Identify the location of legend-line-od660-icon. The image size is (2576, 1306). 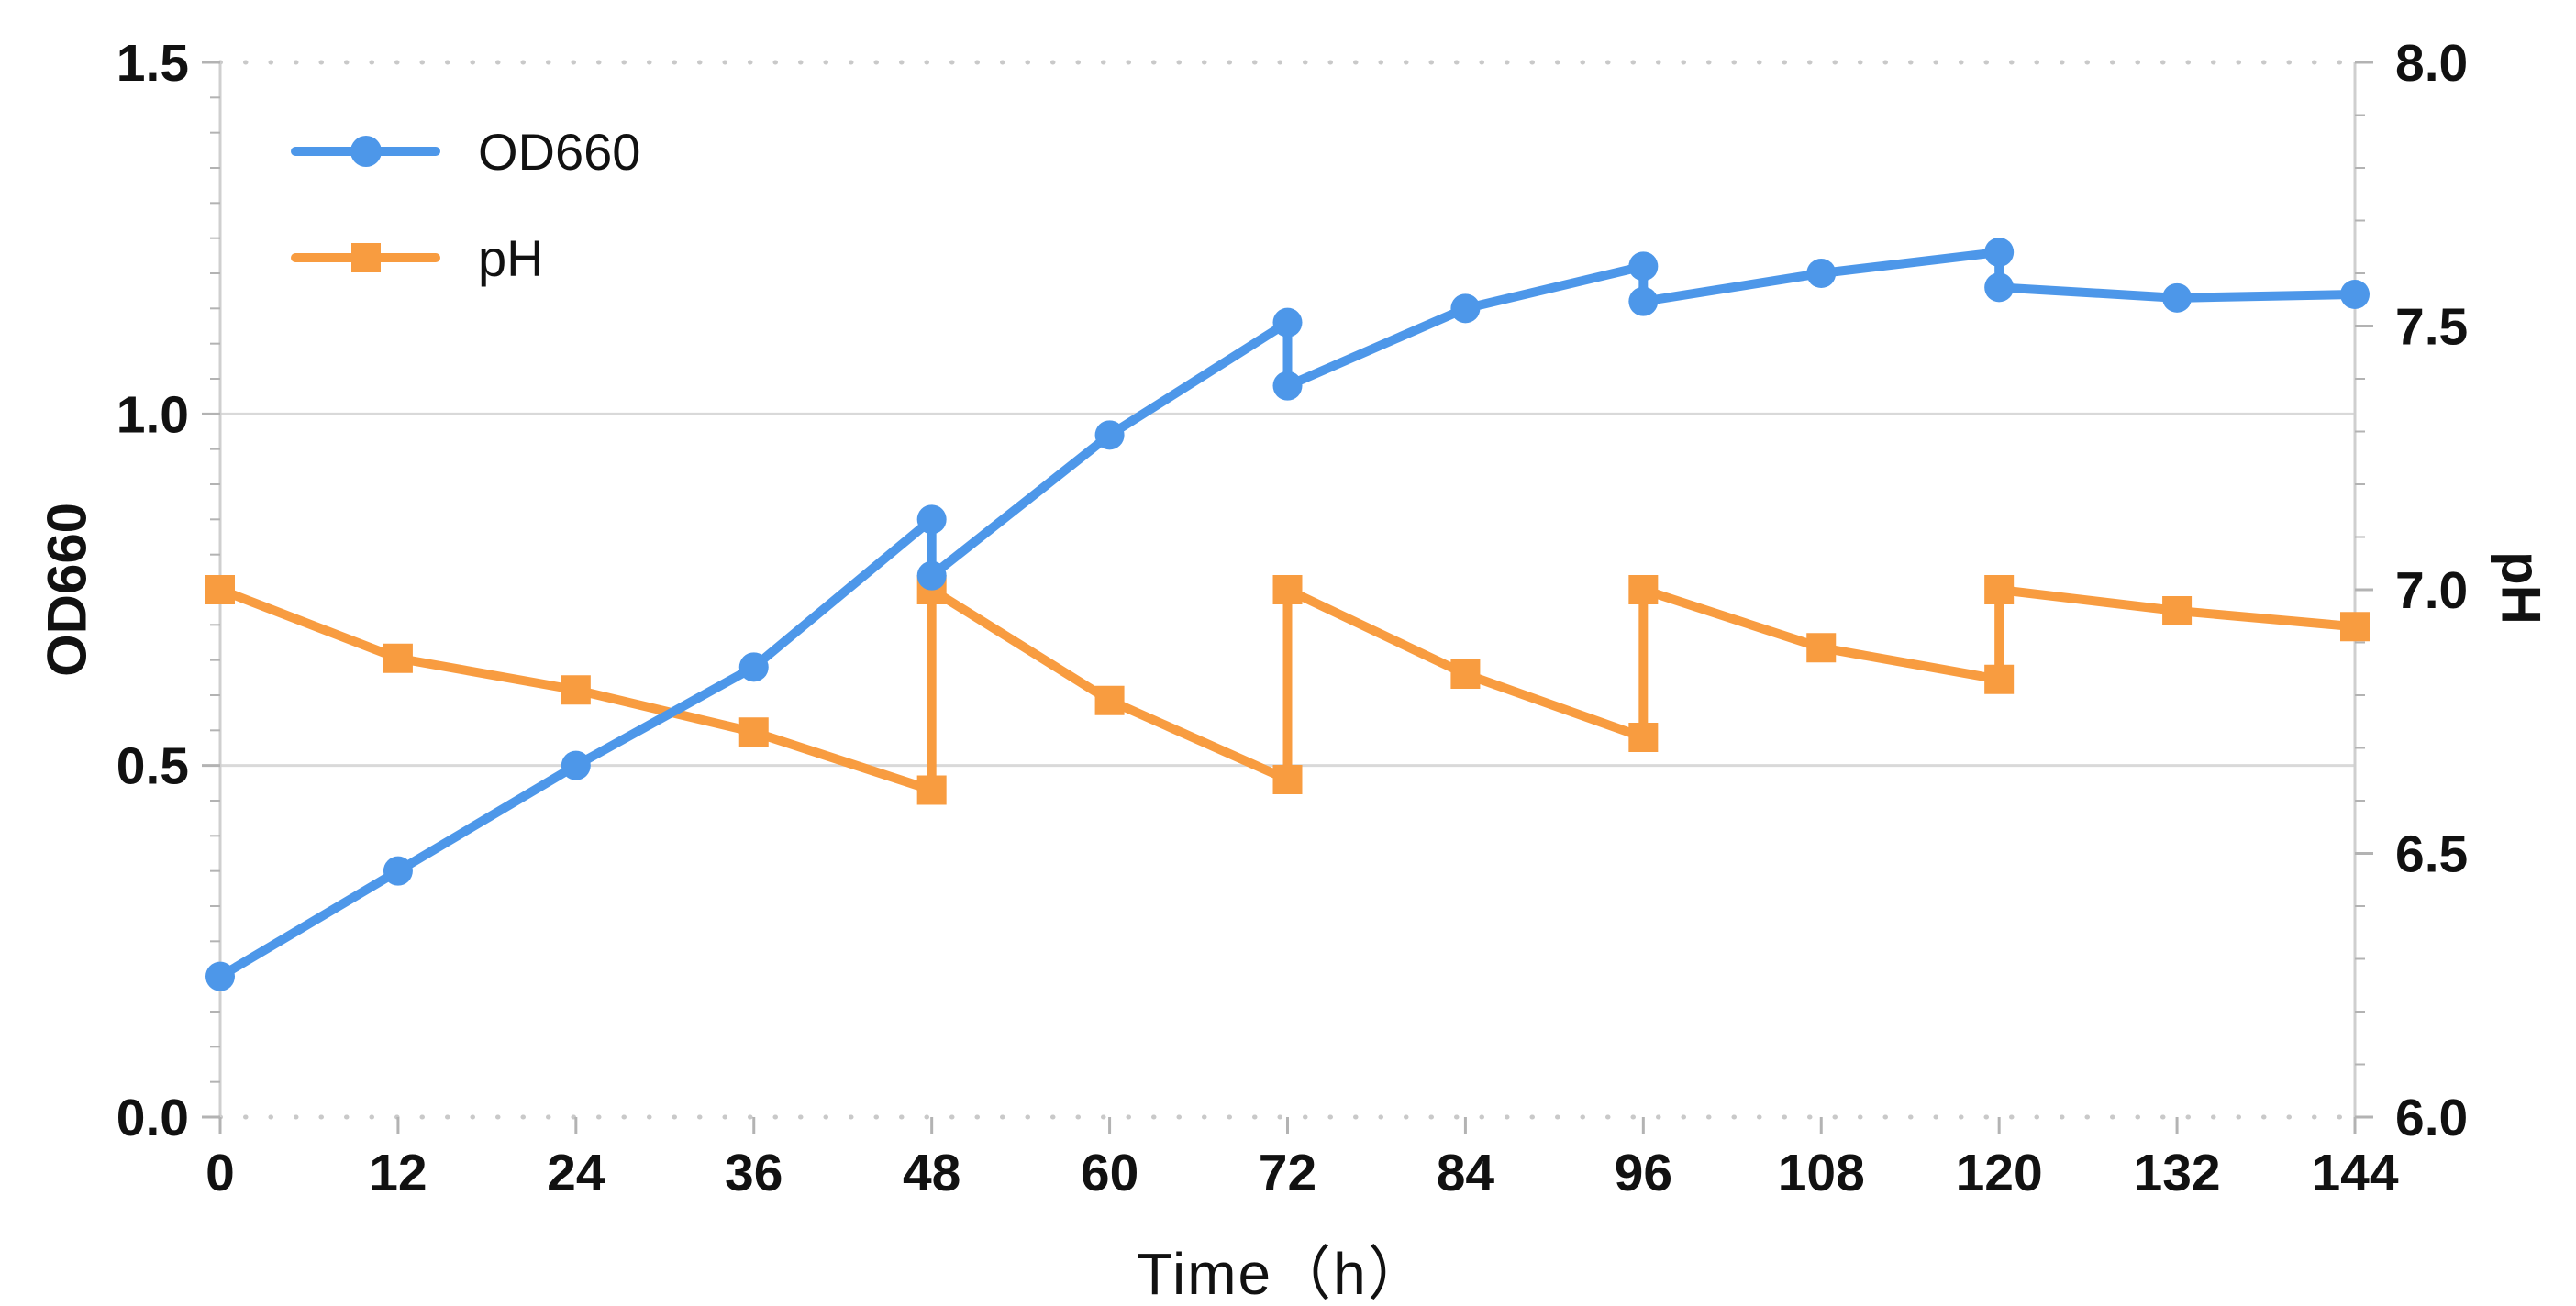
(365, 151).